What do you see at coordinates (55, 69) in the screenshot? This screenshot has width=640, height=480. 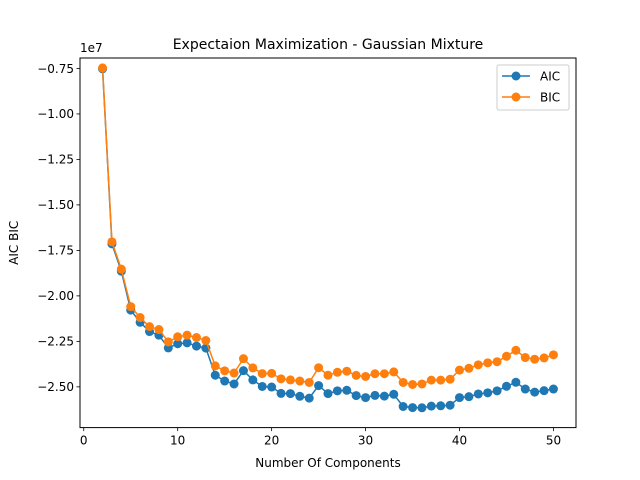 I see `y-tick-label: −0.75` at bounding box center [55, 69].